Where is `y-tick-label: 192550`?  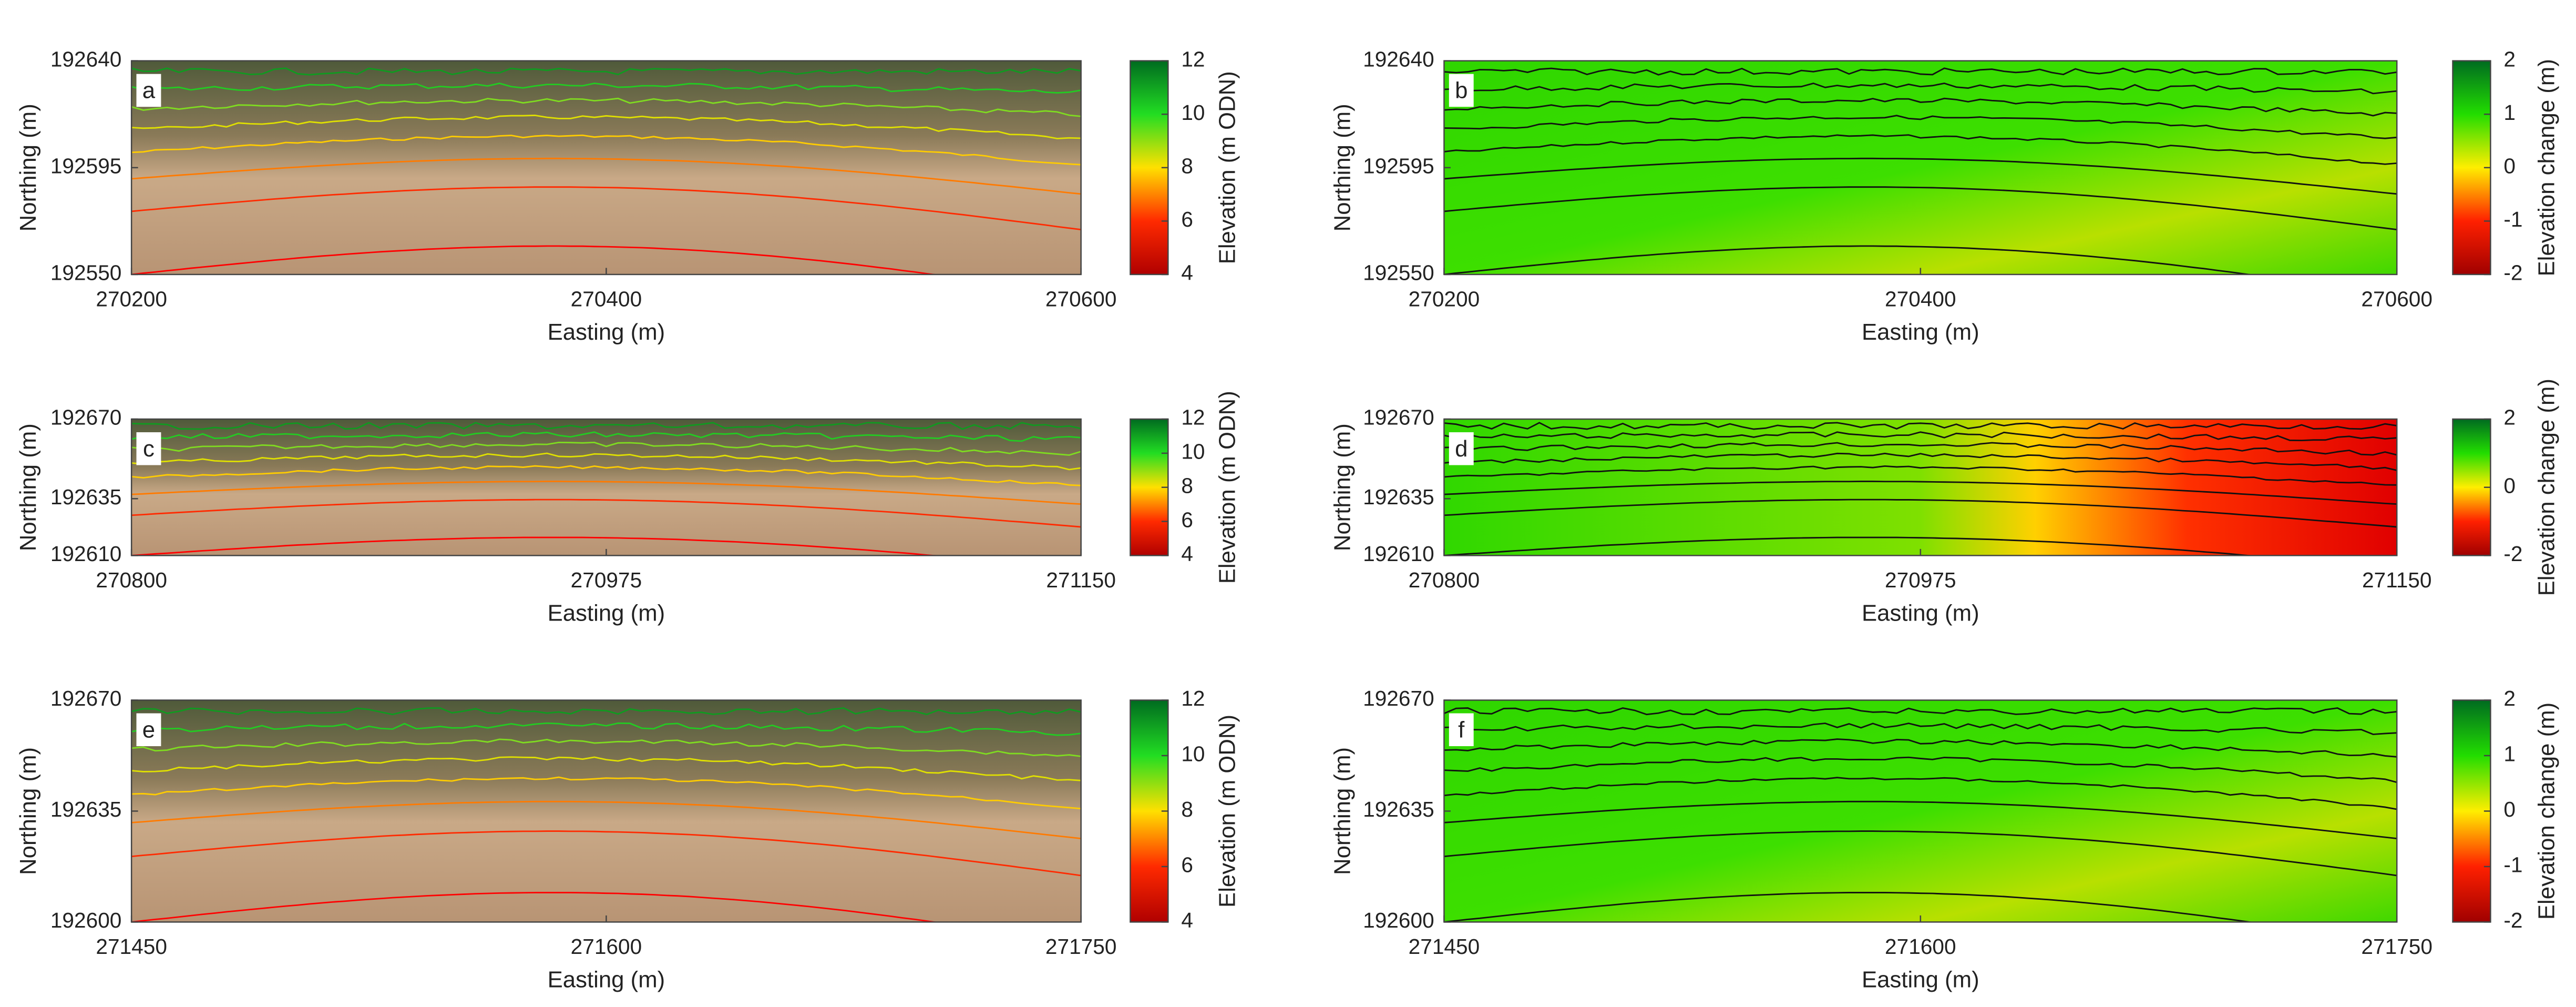 y-tick-label: 192550 is located at coordinates (86, 273).